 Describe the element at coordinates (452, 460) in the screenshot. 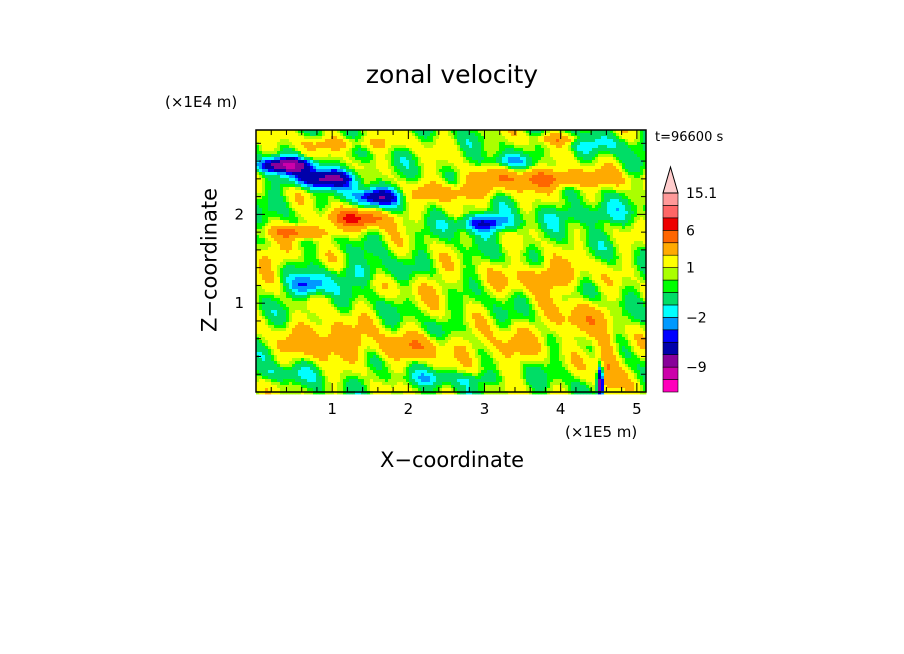

I see `x-axis-label: X−coordinate` at that location.